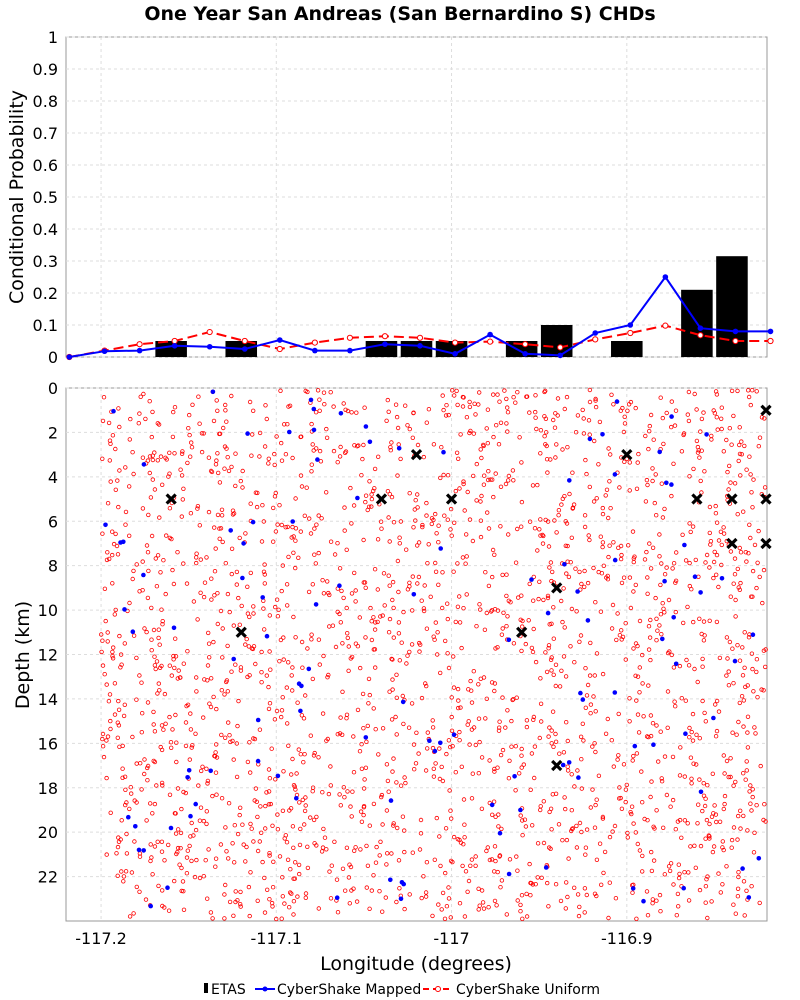 The width and height of the screenshot is (800, 1000). I want to click on etas-bar, so click(451, 349).